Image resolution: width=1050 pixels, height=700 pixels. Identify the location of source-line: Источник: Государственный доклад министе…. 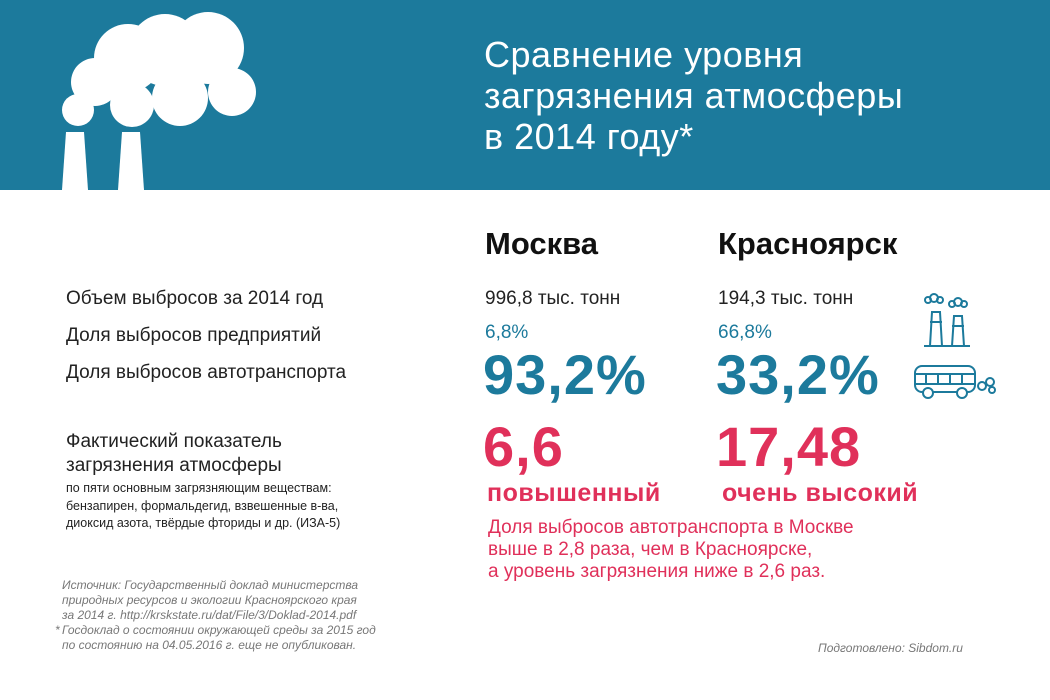
(210, 585).